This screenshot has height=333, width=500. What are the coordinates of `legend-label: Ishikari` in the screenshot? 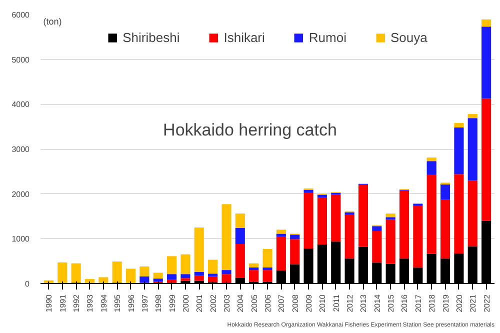 It's located at (244, 37).